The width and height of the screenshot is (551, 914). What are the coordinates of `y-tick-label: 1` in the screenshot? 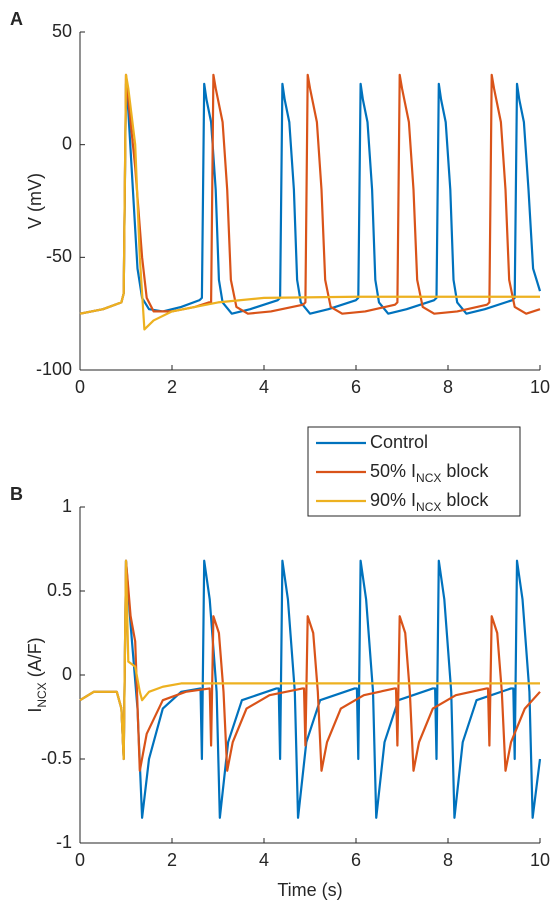 It's located at (67, 506).